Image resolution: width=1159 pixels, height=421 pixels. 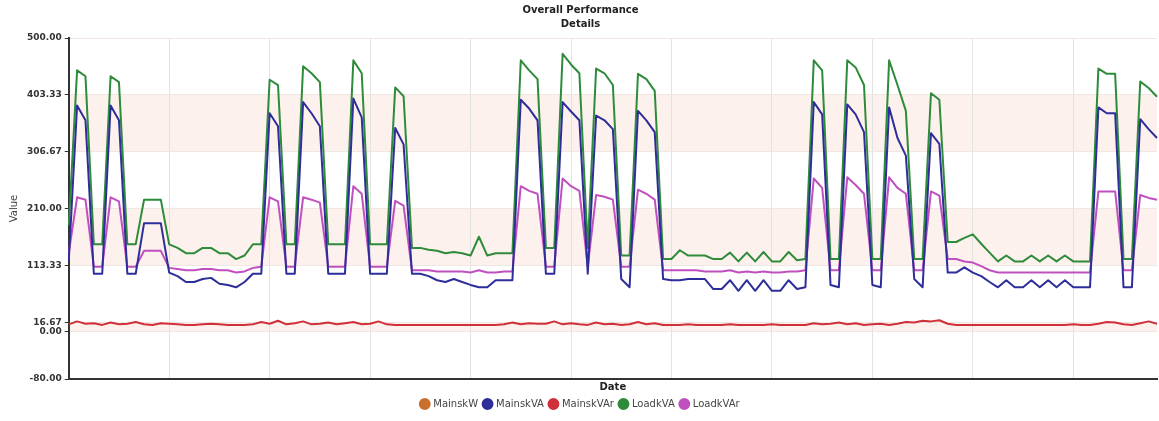 What do you see at coordinates (50, 331) in the screenshot?
I see `y-tick-label: 0.00` at bounding box center [50, 331].